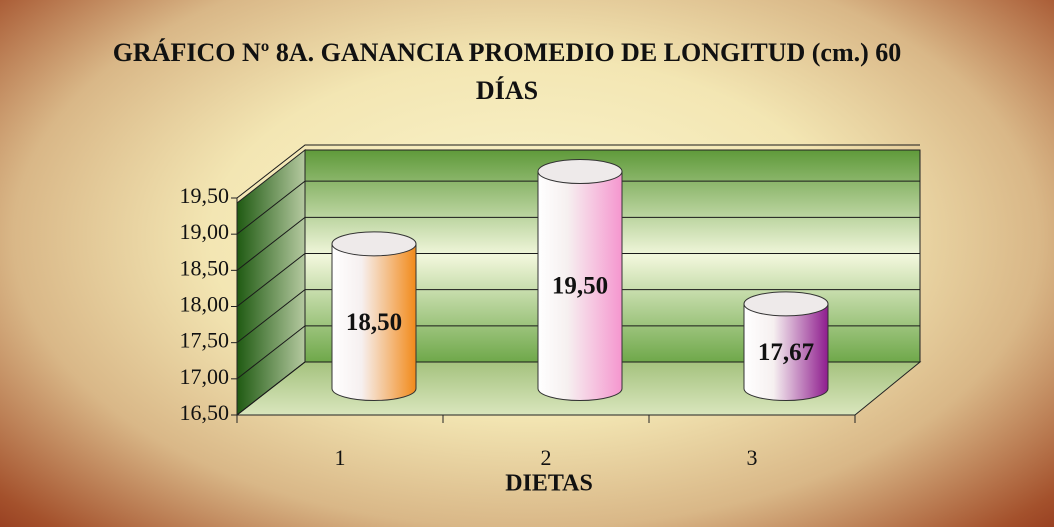 Image resolution: width=1054 pixels, height=527 pixels. I want to click on value-label: 17,67, so click(786, 352).